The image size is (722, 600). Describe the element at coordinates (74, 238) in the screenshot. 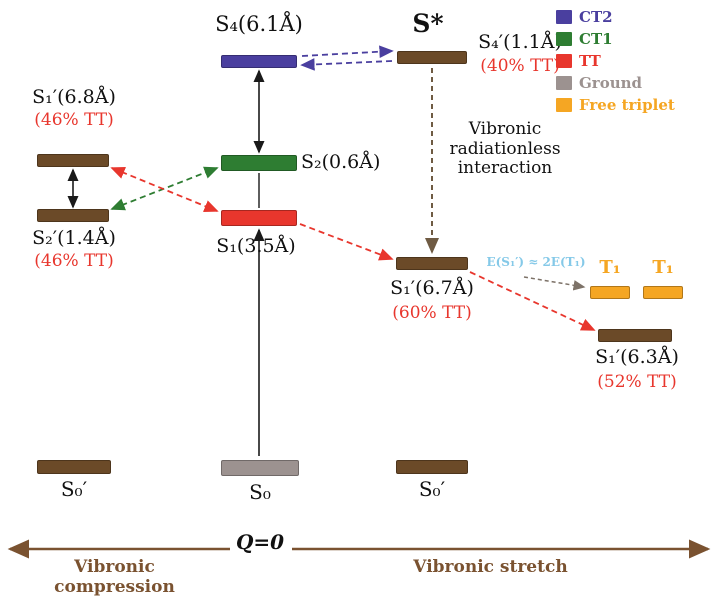

I see `s2-prime-left-label: S₂′(1.4Å)` at that location.